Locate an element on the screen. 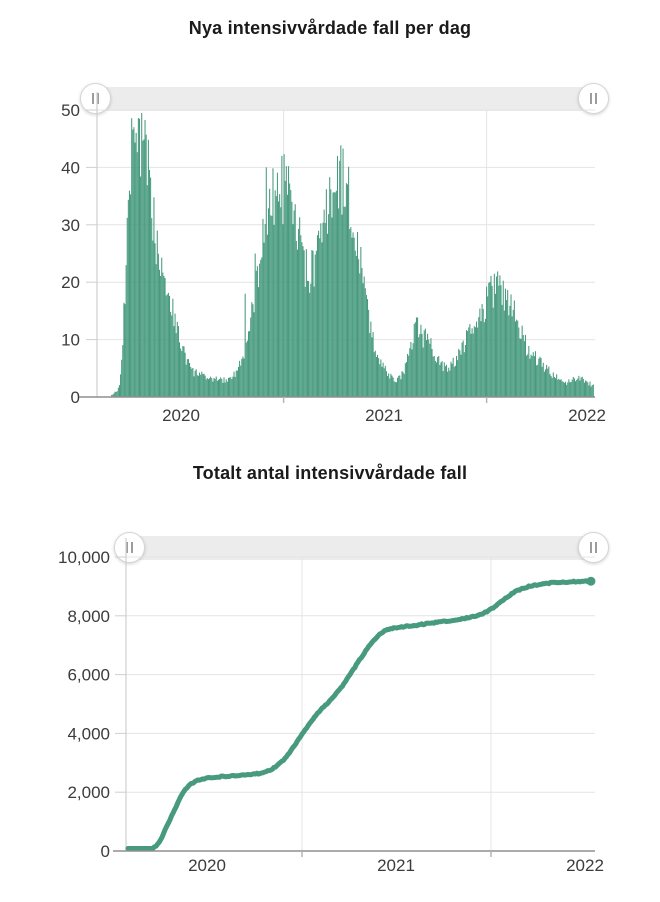 The height and width of the screenshot is (902, 660). y-axis-tick-label: 40 is located at coordinates (70, 167).